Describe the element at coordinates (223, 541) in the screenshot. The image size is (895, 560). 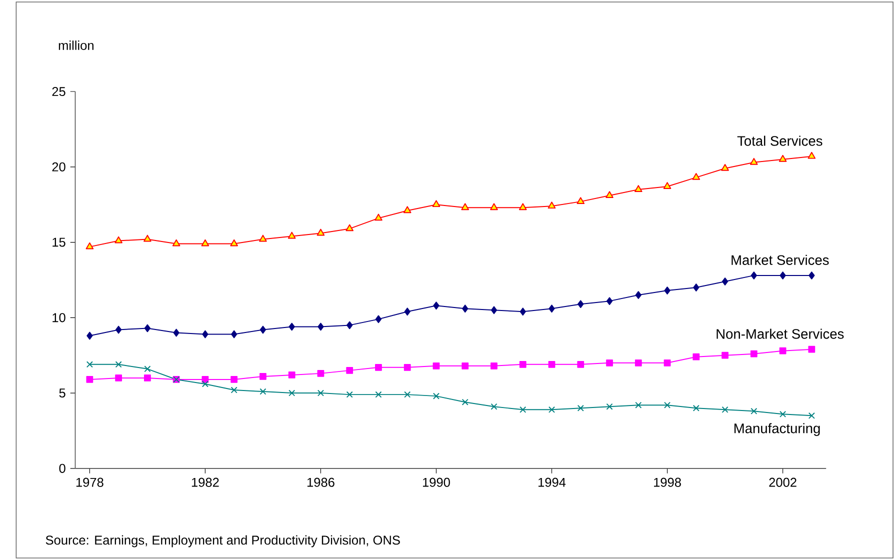
I see `source-note: Source: Earnings, Employment and Productivity Division, ONS` at that location.